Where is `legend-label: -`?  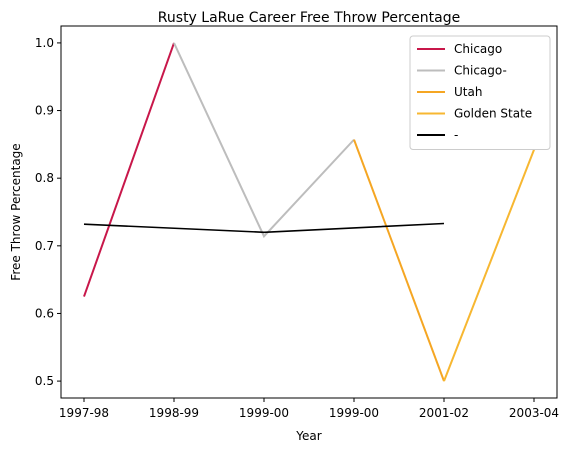 legend-label: - is located at coordinates (456, 135).